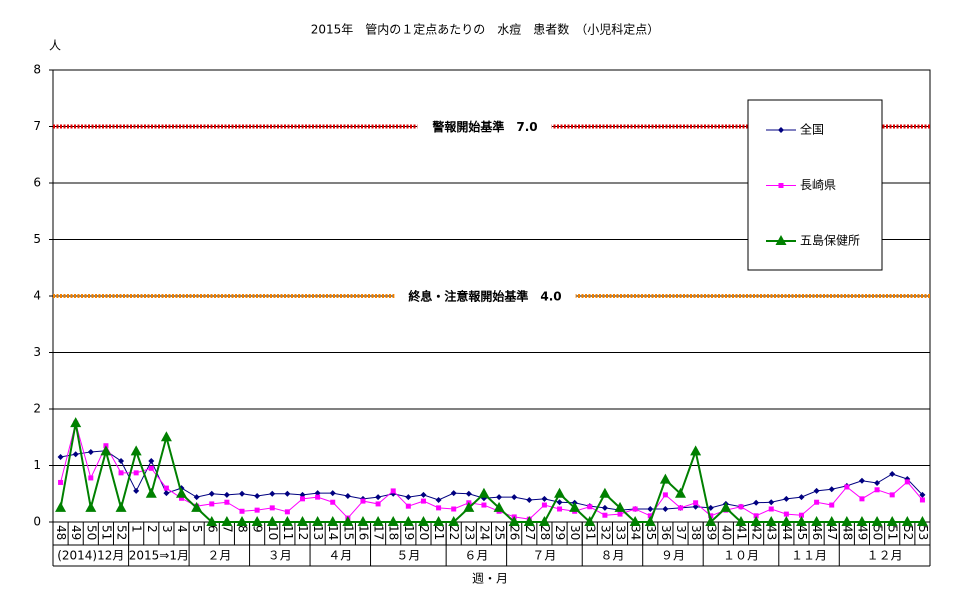  Describe the element at coordinates (590, 532) in the screenshot. I see `x-tick-label: 31` at that location.